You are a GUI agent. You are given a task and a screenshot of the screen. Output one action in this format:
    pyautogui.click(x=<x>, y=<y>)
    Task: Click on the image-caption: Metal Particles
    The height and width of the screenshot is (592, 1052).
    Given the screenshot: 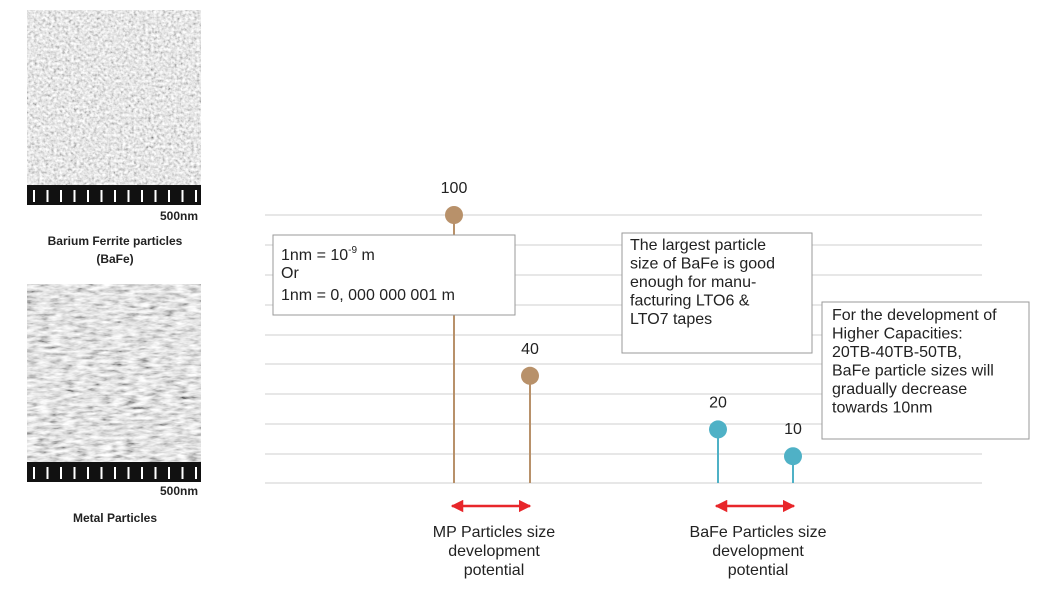 What is the action you would take?
    pyautogui.click(x=115, y=518)
    